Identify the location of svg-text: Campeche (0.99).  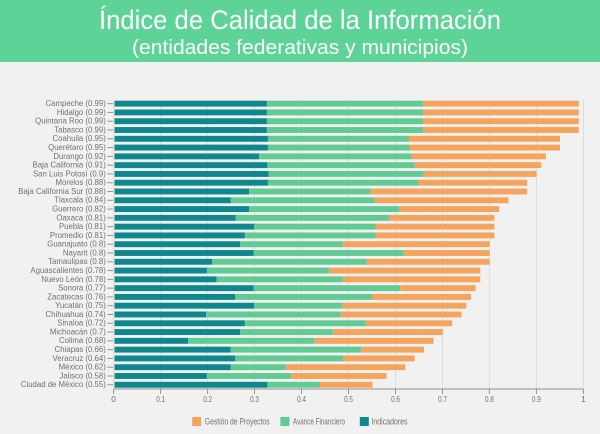
(76, 103).